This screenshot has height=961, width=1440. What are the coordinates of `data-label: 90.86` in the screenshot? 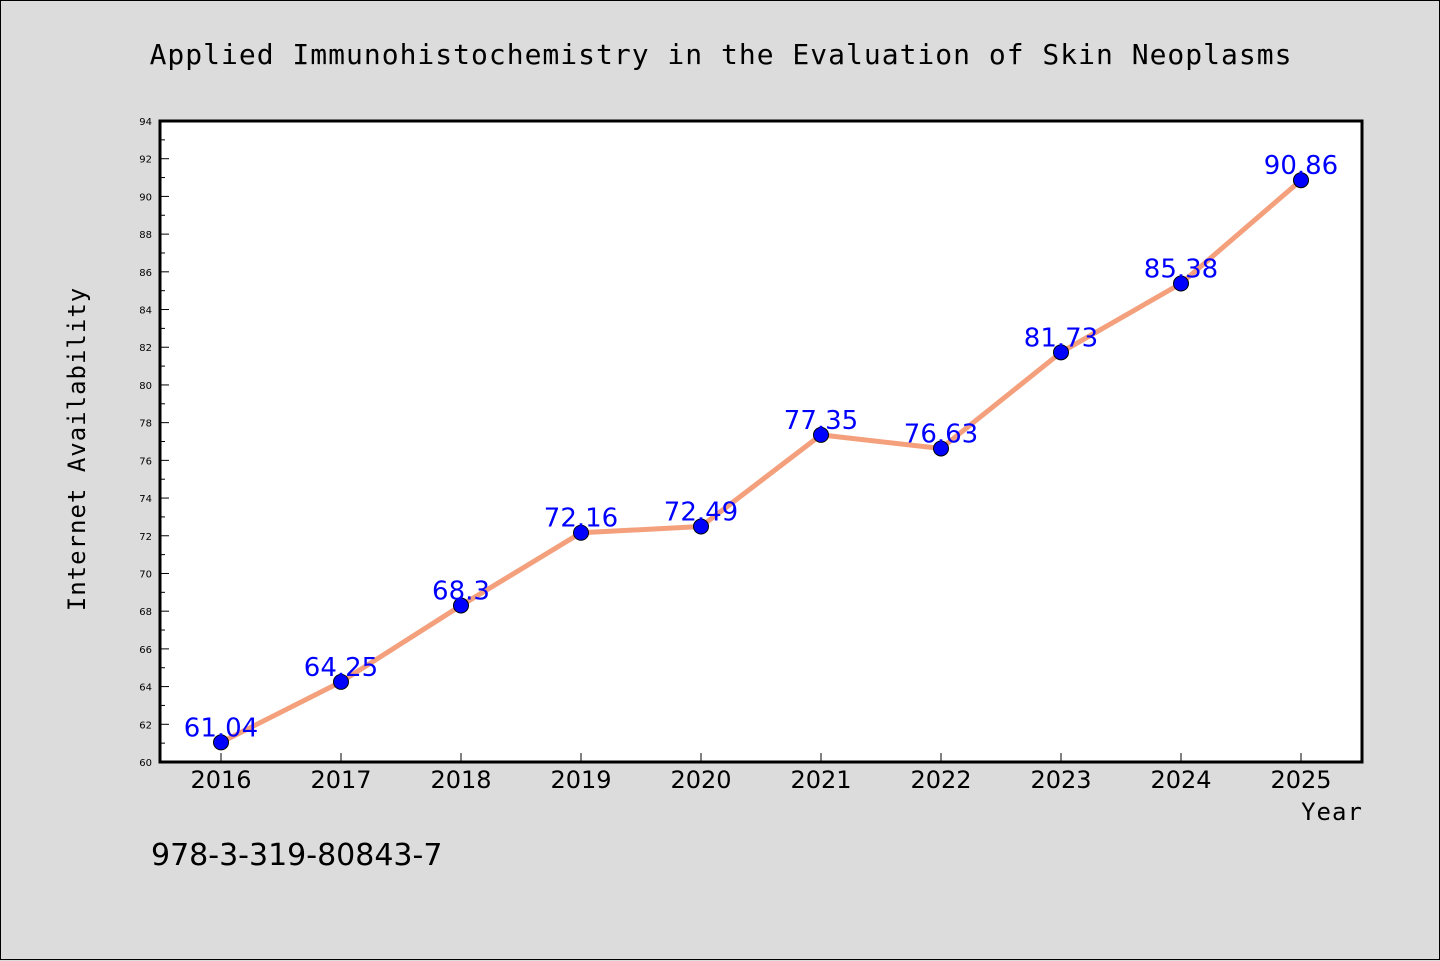 It's located at (1301, 166).